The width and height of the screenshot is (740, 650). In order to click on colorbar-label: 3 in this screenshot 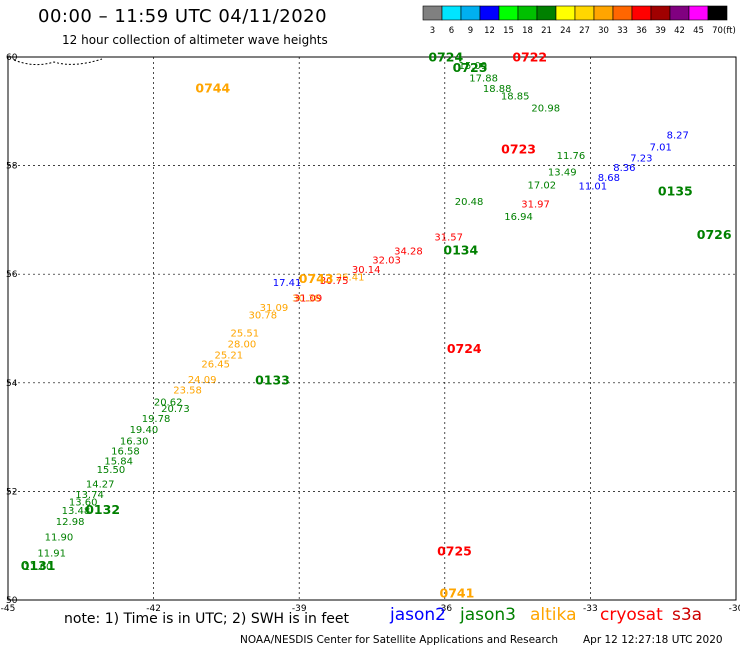, I will do `click(432, 31)`.